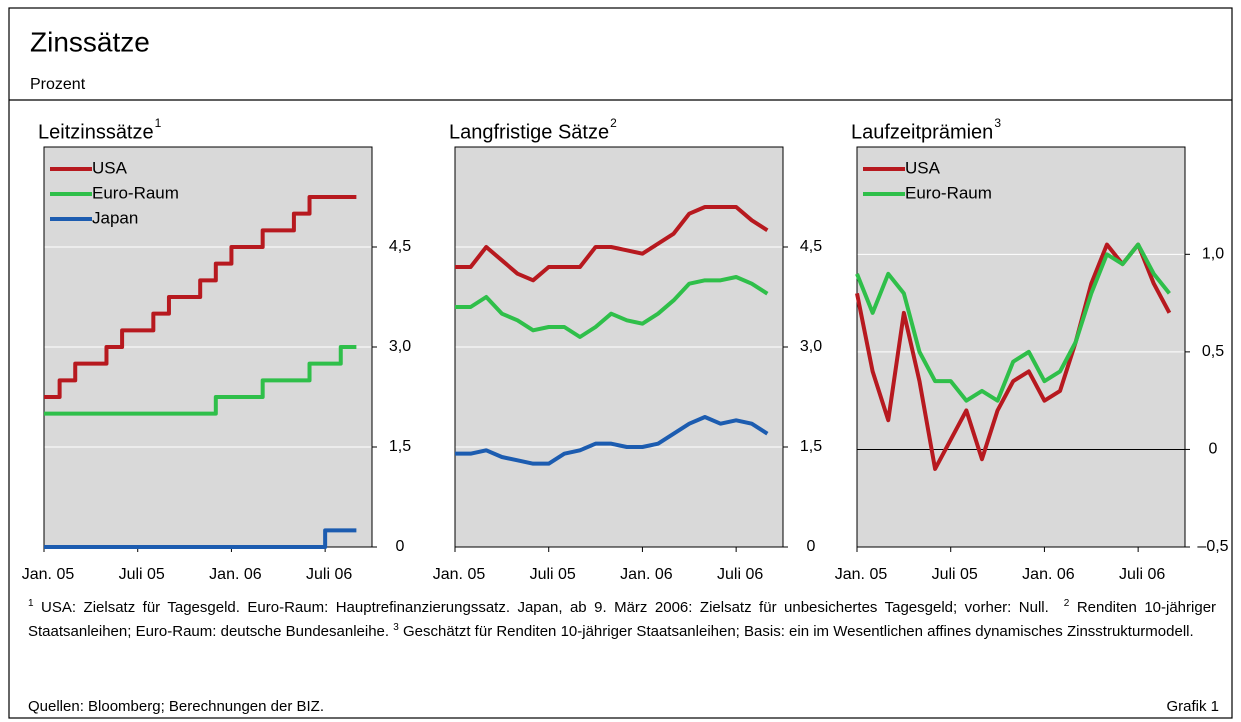 The height and width of the screenshot is (722, 1241). What do you see at coordinates (1212, 546) in the screenshot?
I see `y-tick-label: –0,5` at bounding box center [1212, 546].